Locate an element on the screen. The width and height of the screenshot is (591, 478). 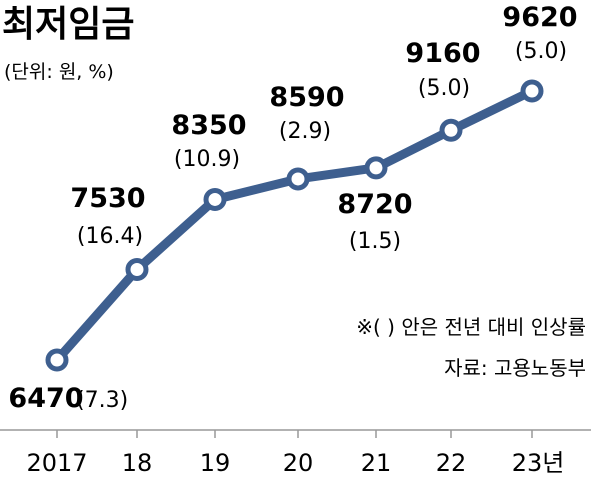
x-tick-label: 18 is located at coordinates (137, 463).